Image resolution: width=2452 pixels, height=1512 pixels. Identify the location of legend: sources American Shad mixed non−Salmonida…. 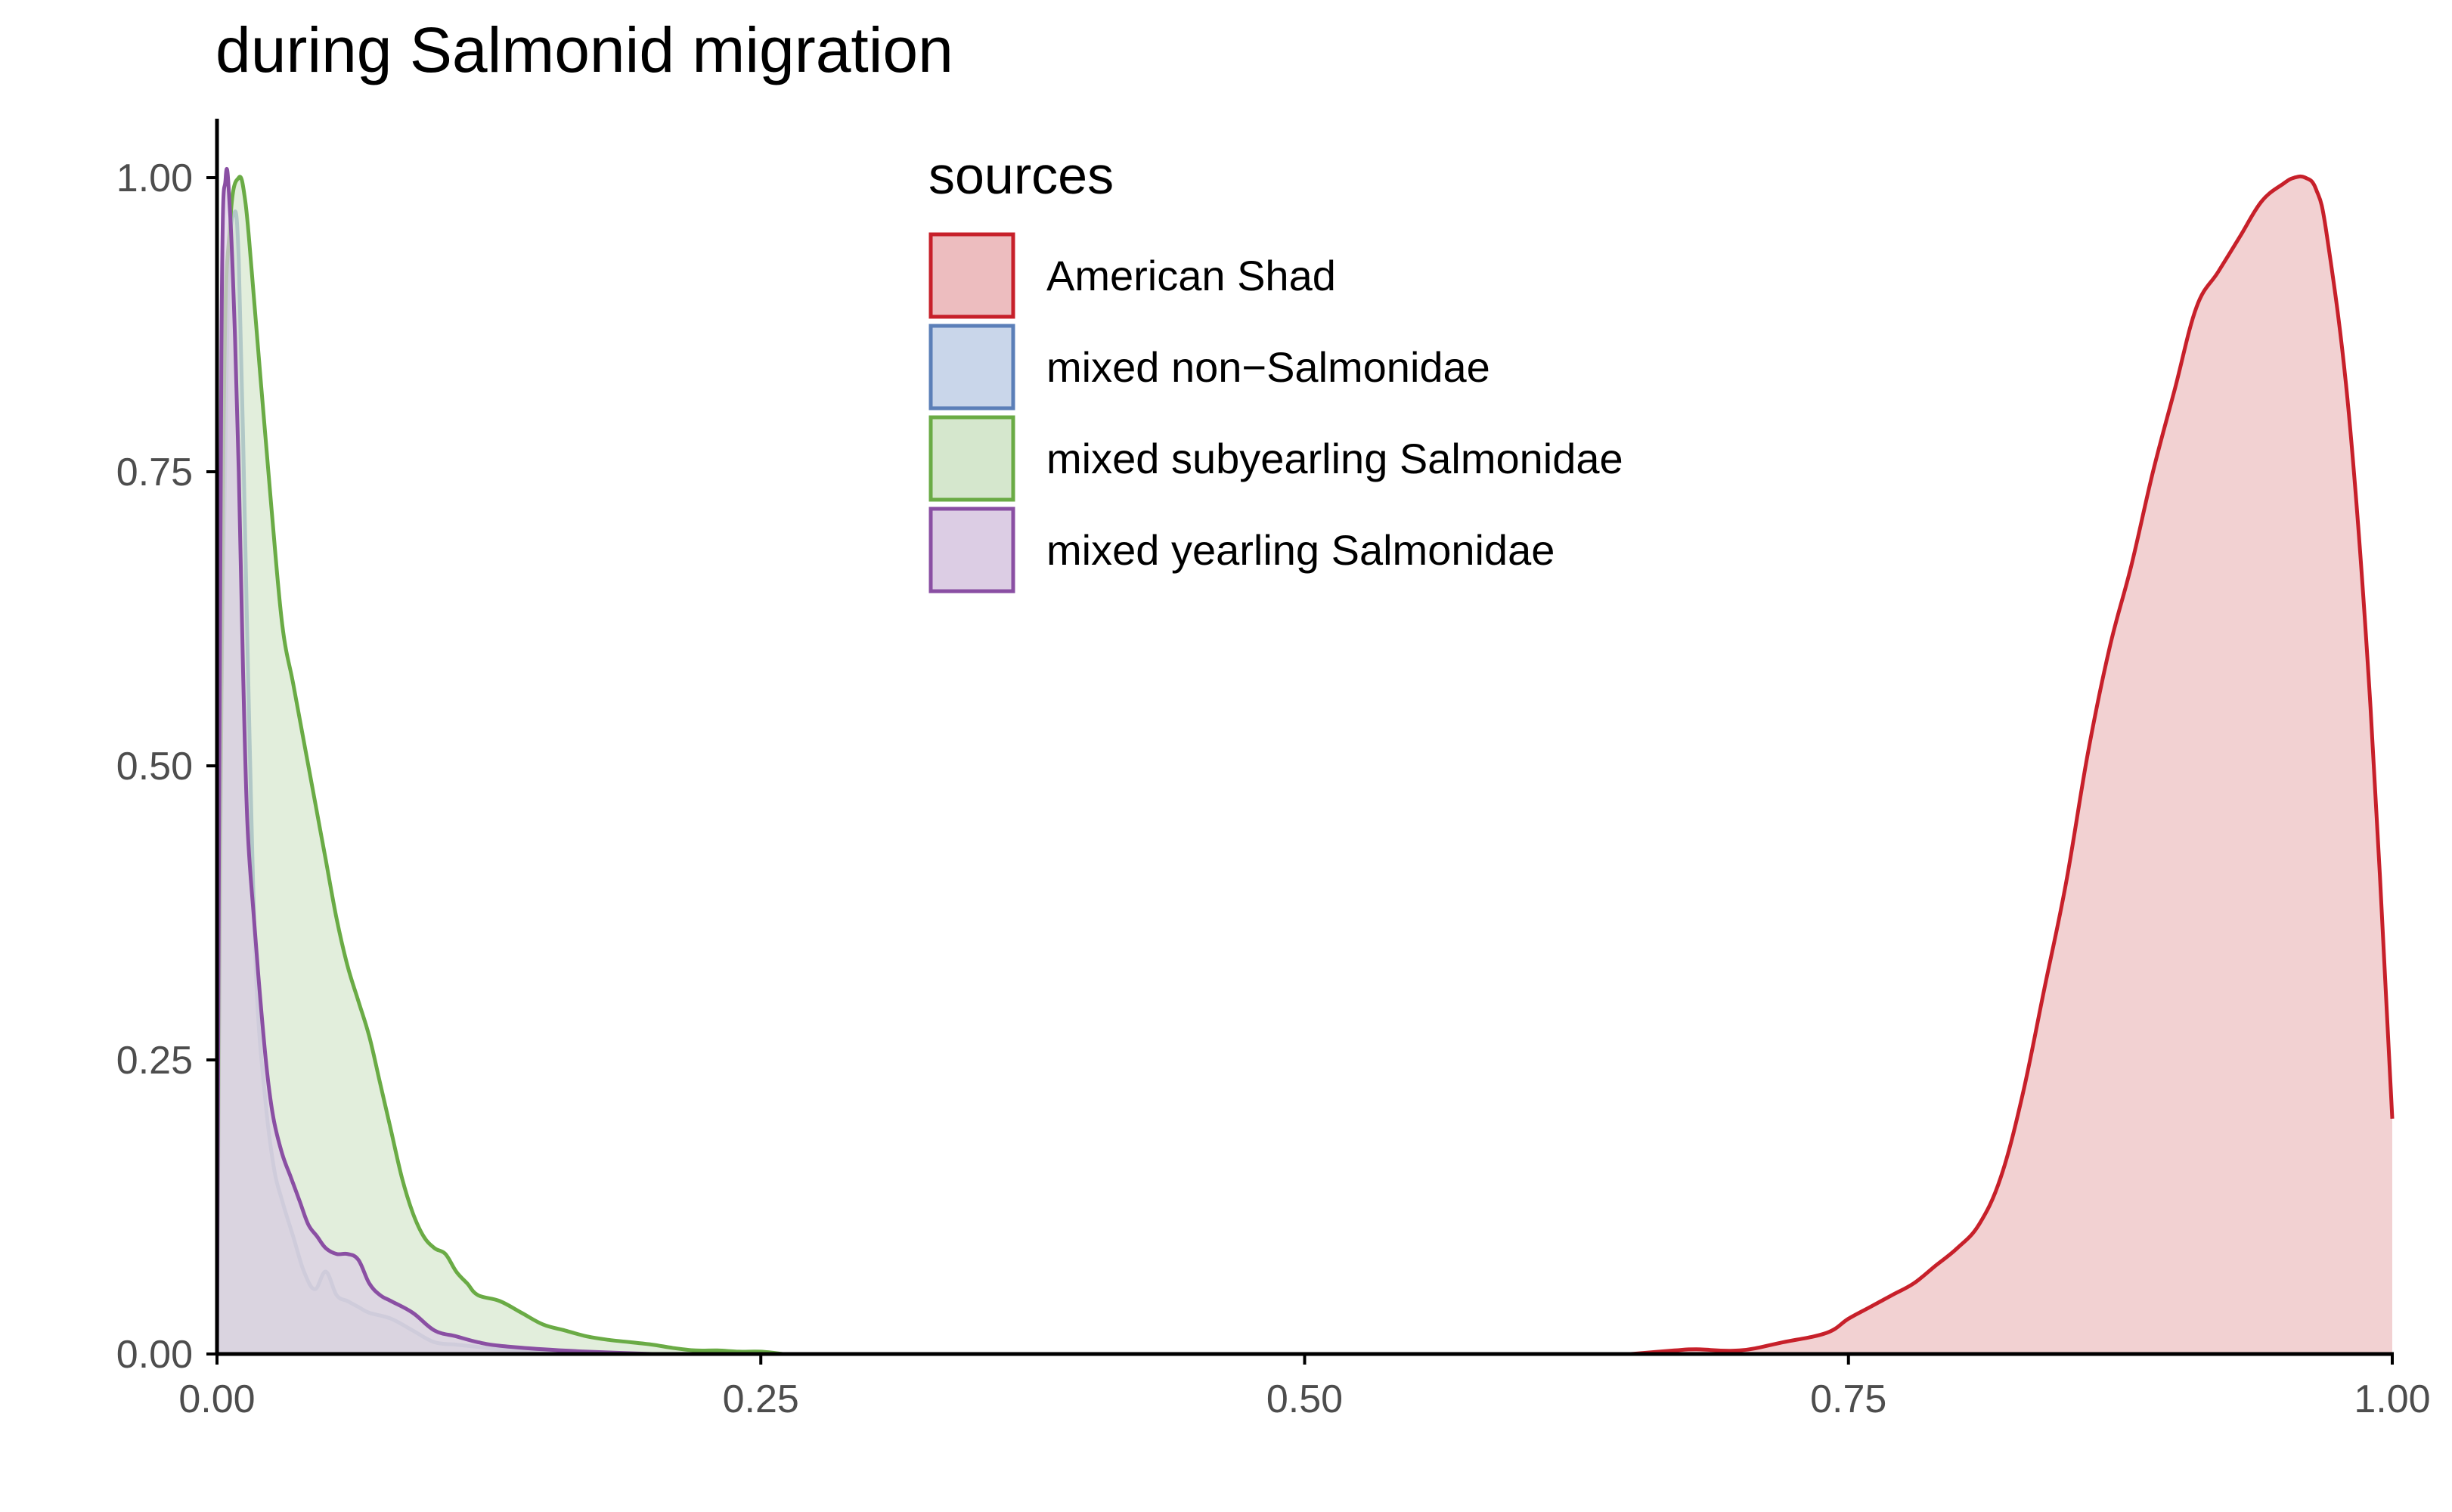
(1275, 369).